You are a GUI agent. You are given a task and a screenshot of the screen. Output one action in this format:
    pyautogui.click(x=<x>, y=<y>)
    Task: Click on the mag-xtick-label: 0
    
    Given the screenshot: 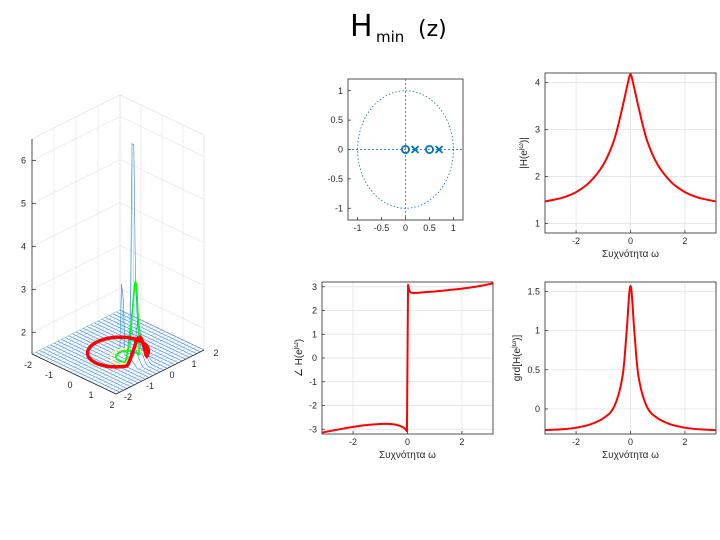 What is the action you would take?
    pyautogui.click(x=630, y=241)
    